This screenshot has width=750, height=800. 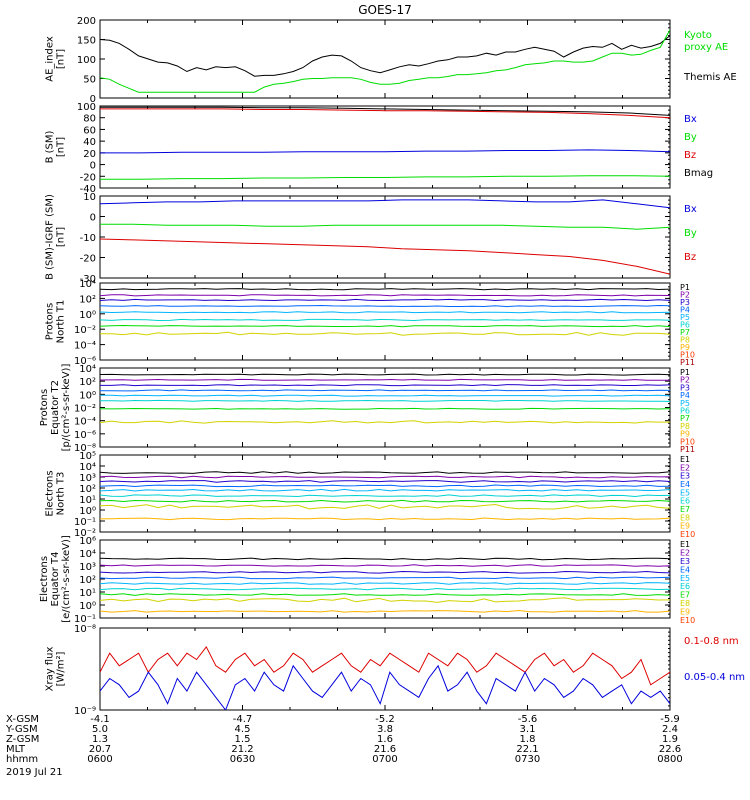 What do you see at coordinates (698, 35) in the screenshot?
I see `legend-entry: Kyoto` at bounding box center [698, 35].